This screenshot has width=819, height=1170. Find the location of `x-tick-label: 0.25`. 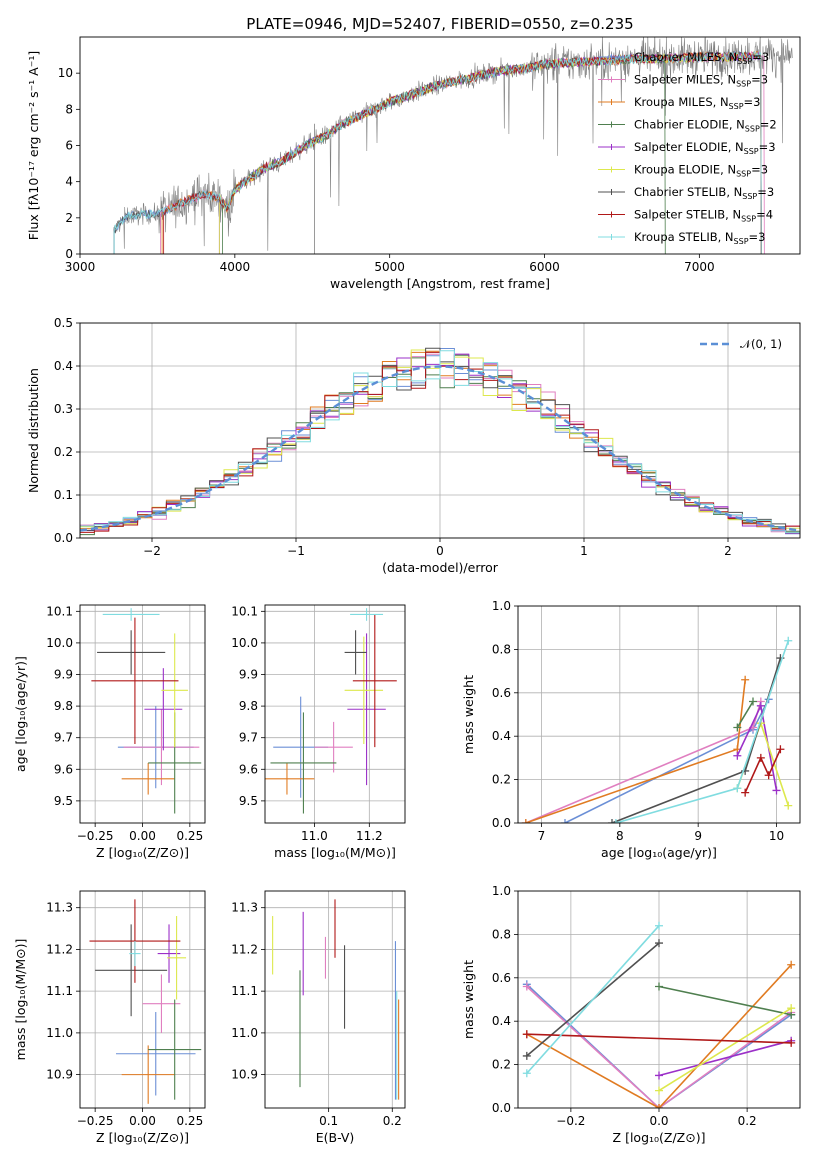

x-tick-label: 0.25 is located at coordinates (189, 1121).